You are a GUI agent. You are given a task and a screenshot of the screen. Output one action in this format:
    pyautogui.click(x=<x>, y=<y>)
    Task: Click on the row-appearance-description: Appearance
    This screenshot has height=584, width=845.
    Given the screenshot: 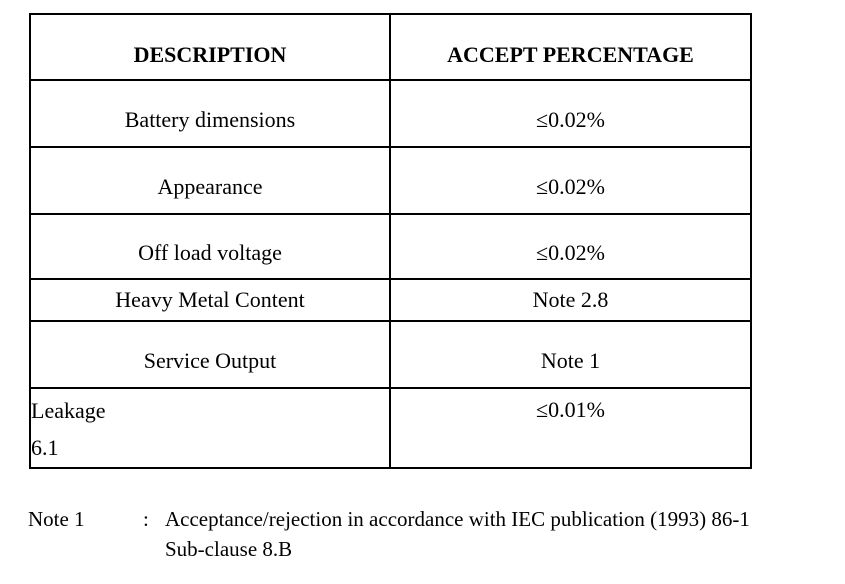 What is the action you would take?
    pyautogui.click(x=211, y=181)
    